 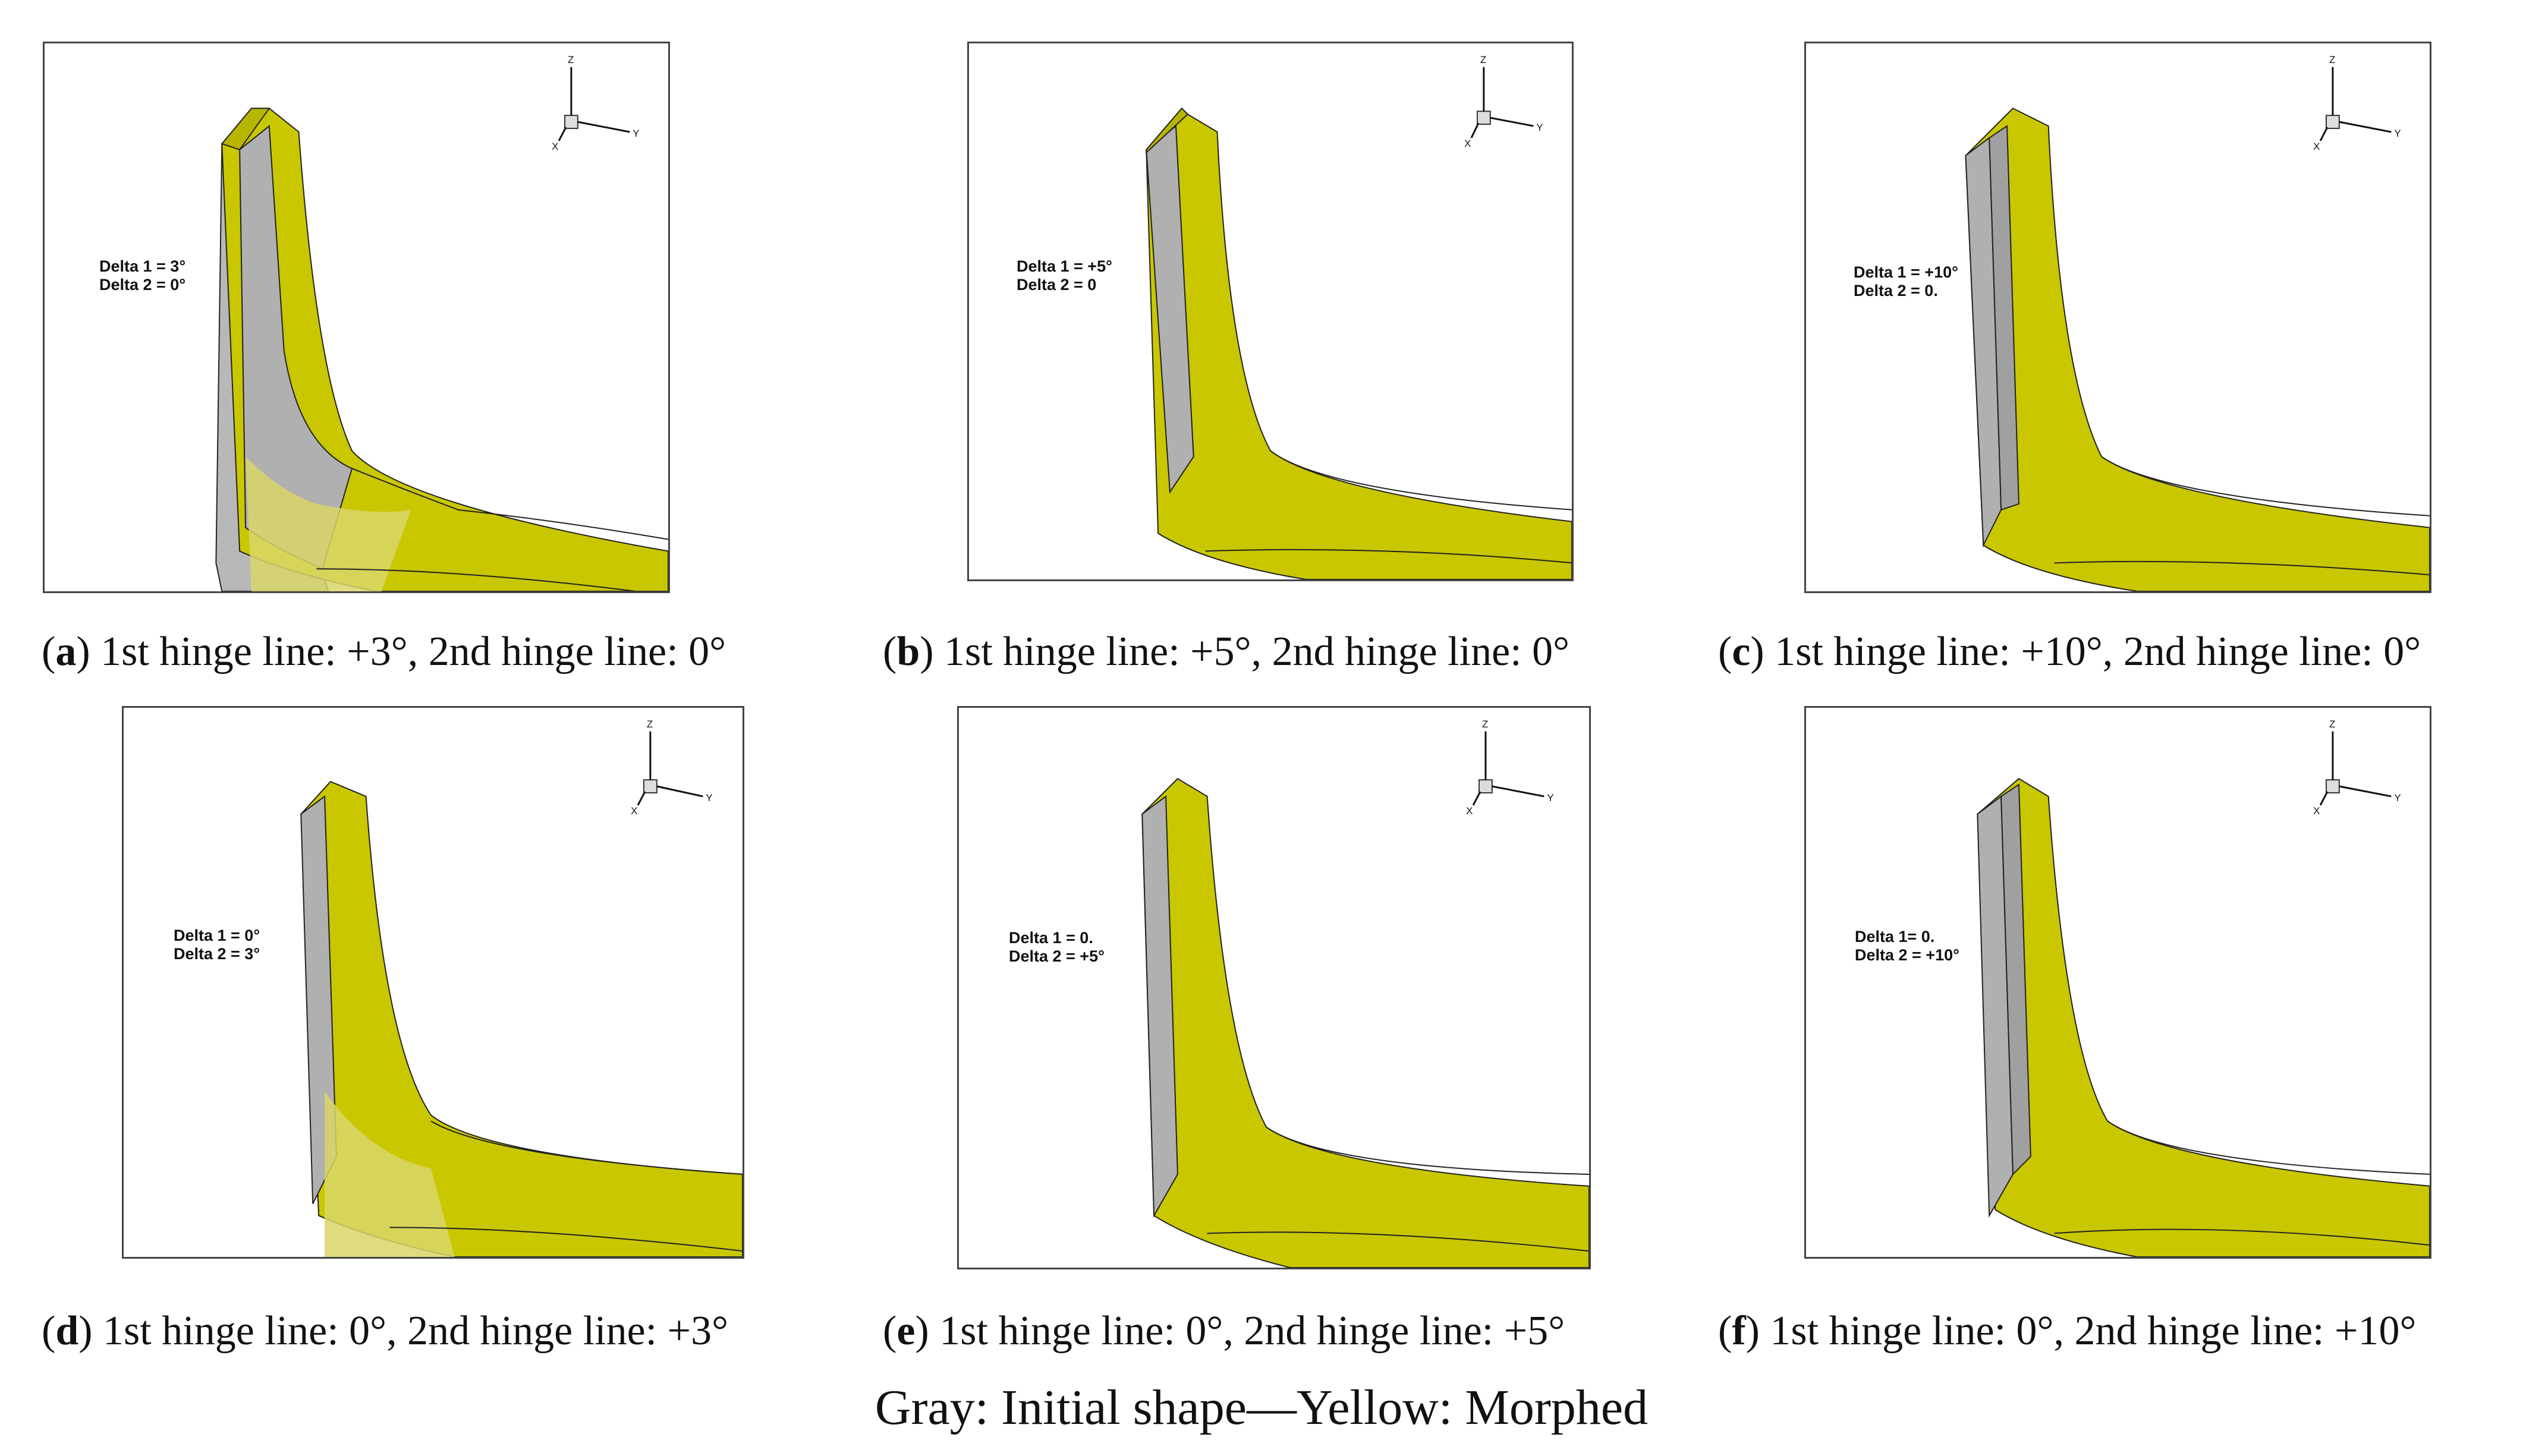 I want to click on delta-annotation: Delta 1 = 0. Delta 2 = +5°, so click(x=1057, y=948).